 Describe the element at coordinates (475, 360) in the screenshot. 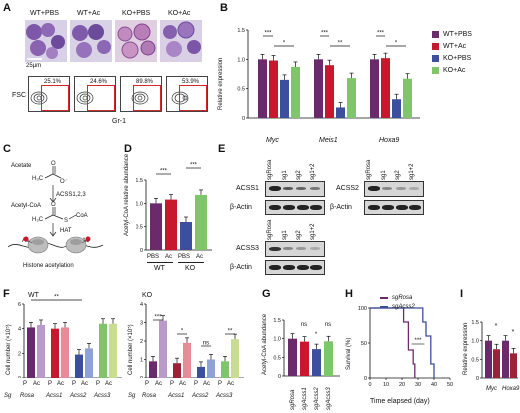

I see `i-ytick-label: 0.5` at that location.